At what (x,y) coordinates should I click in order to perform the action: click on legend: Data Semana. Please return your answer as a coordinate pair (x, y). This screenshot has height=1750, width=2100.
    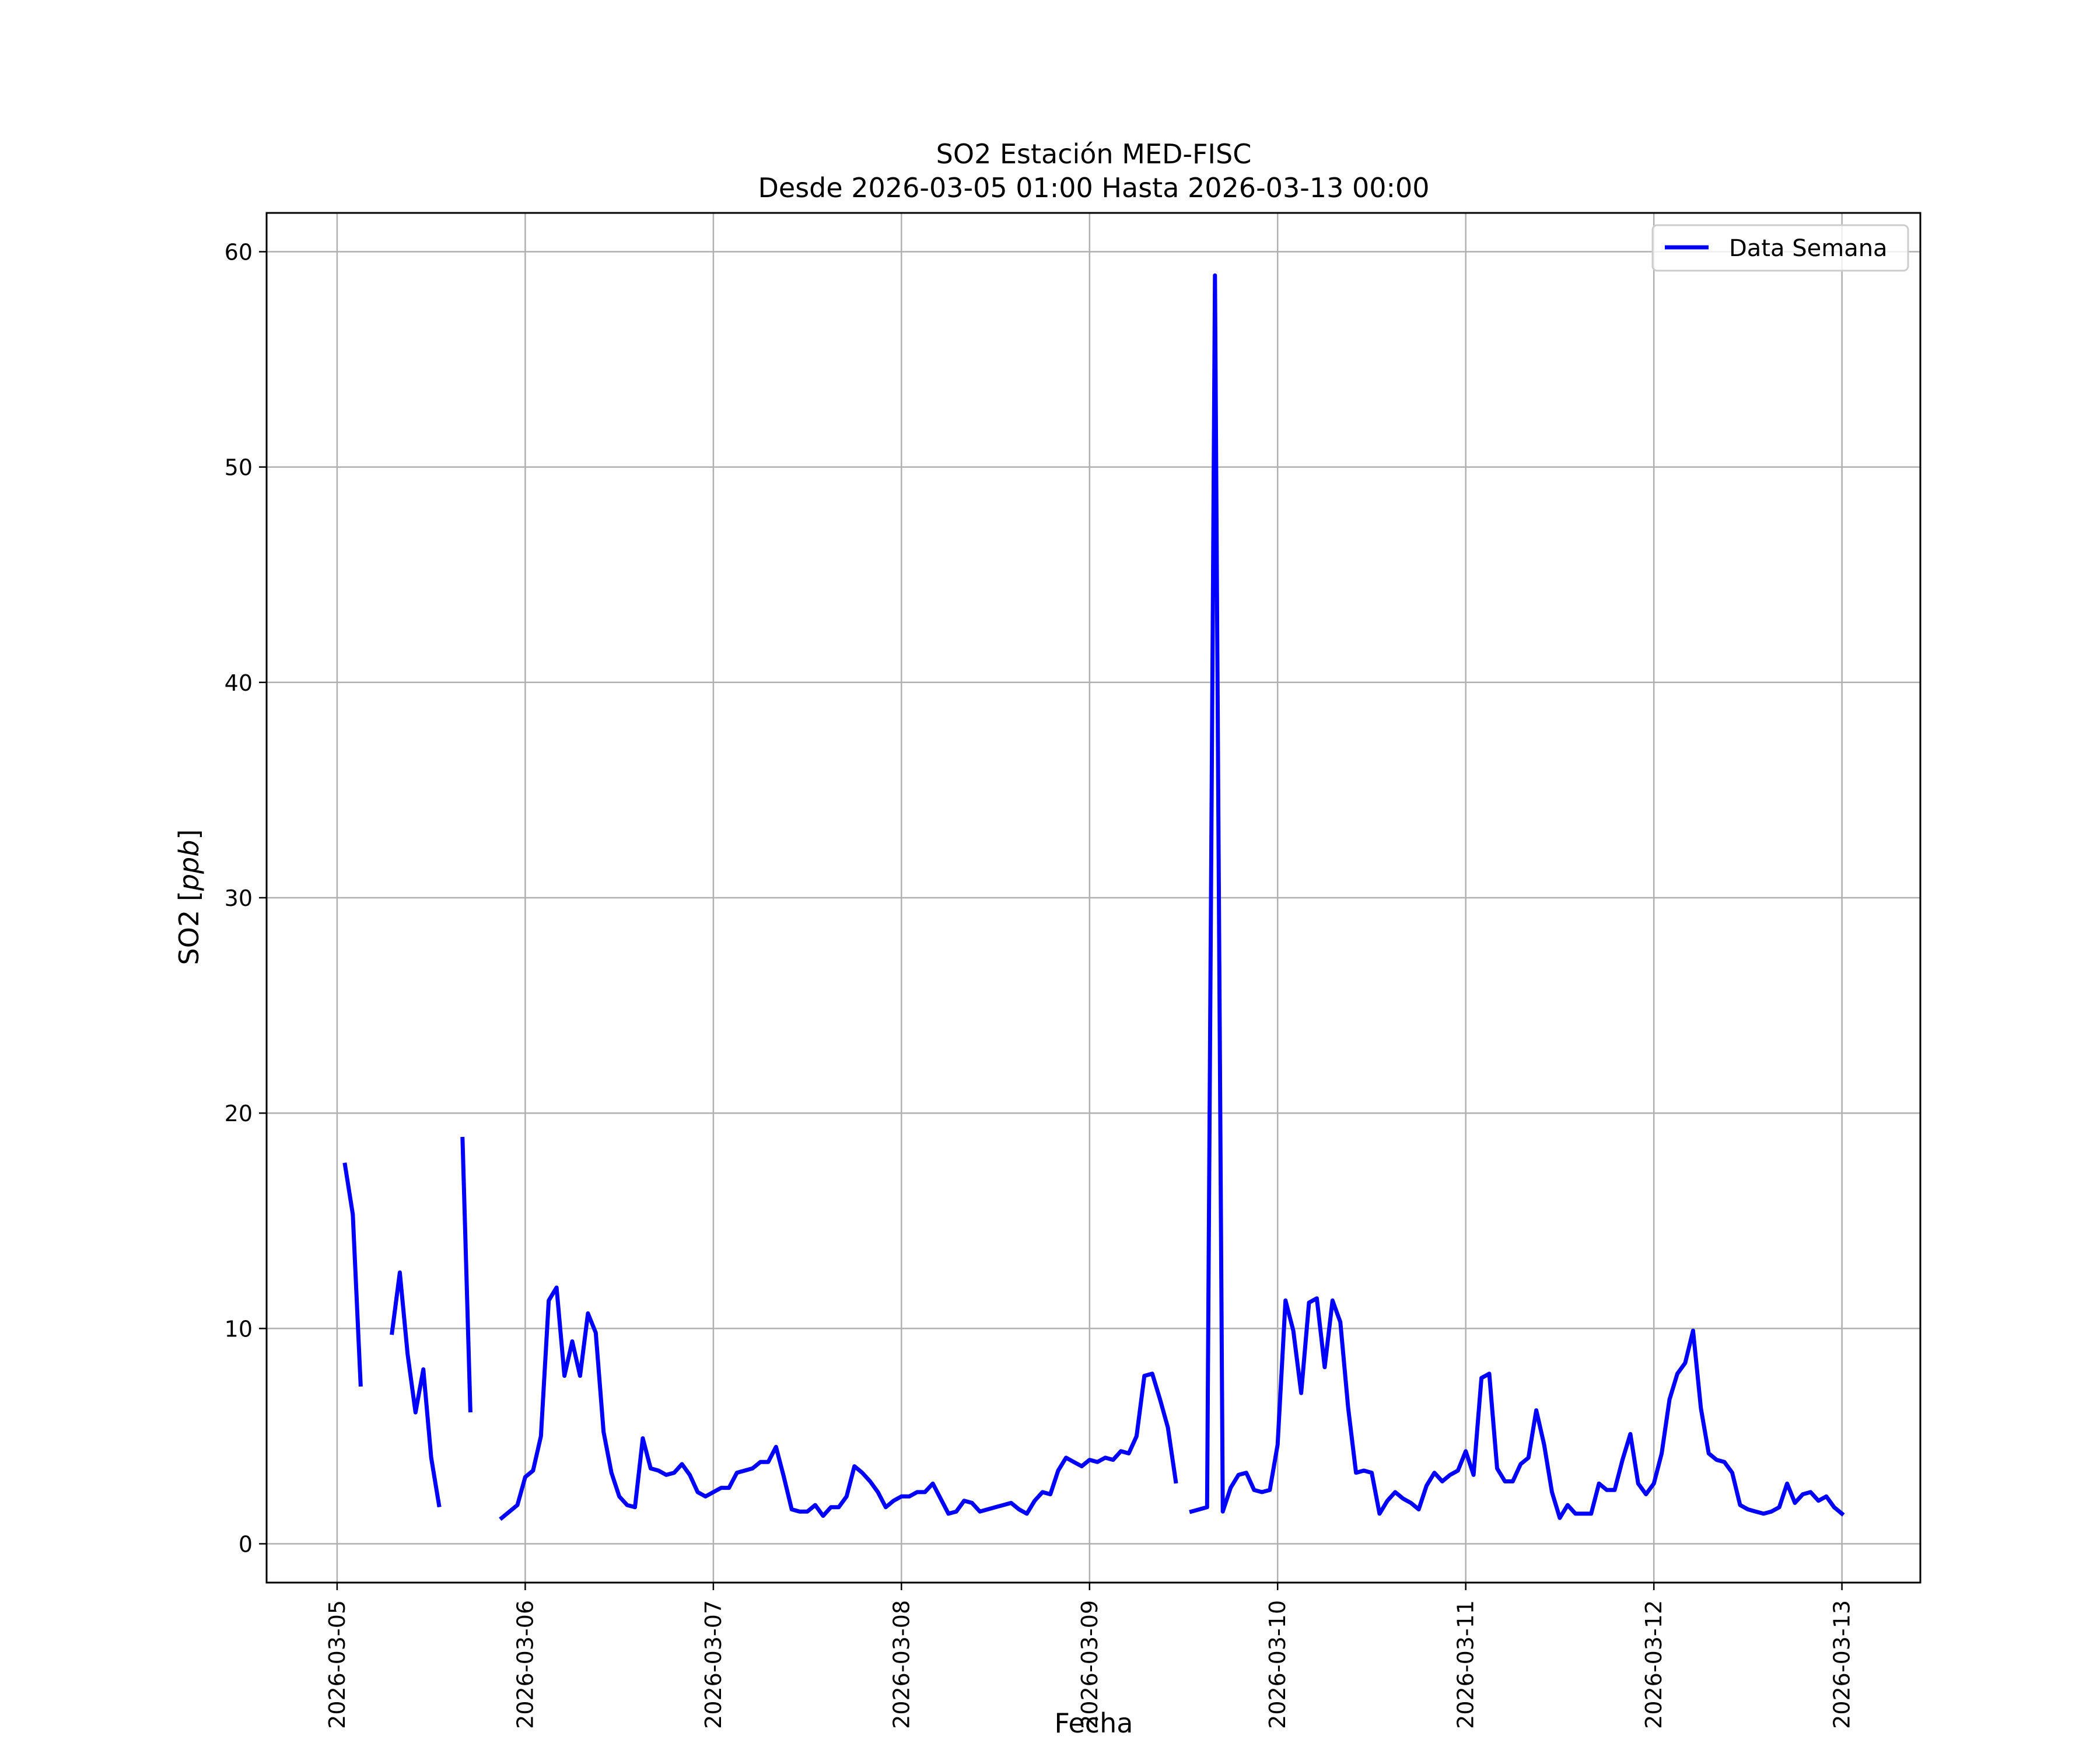
    Looking at the image, I should click on (1780, 248).